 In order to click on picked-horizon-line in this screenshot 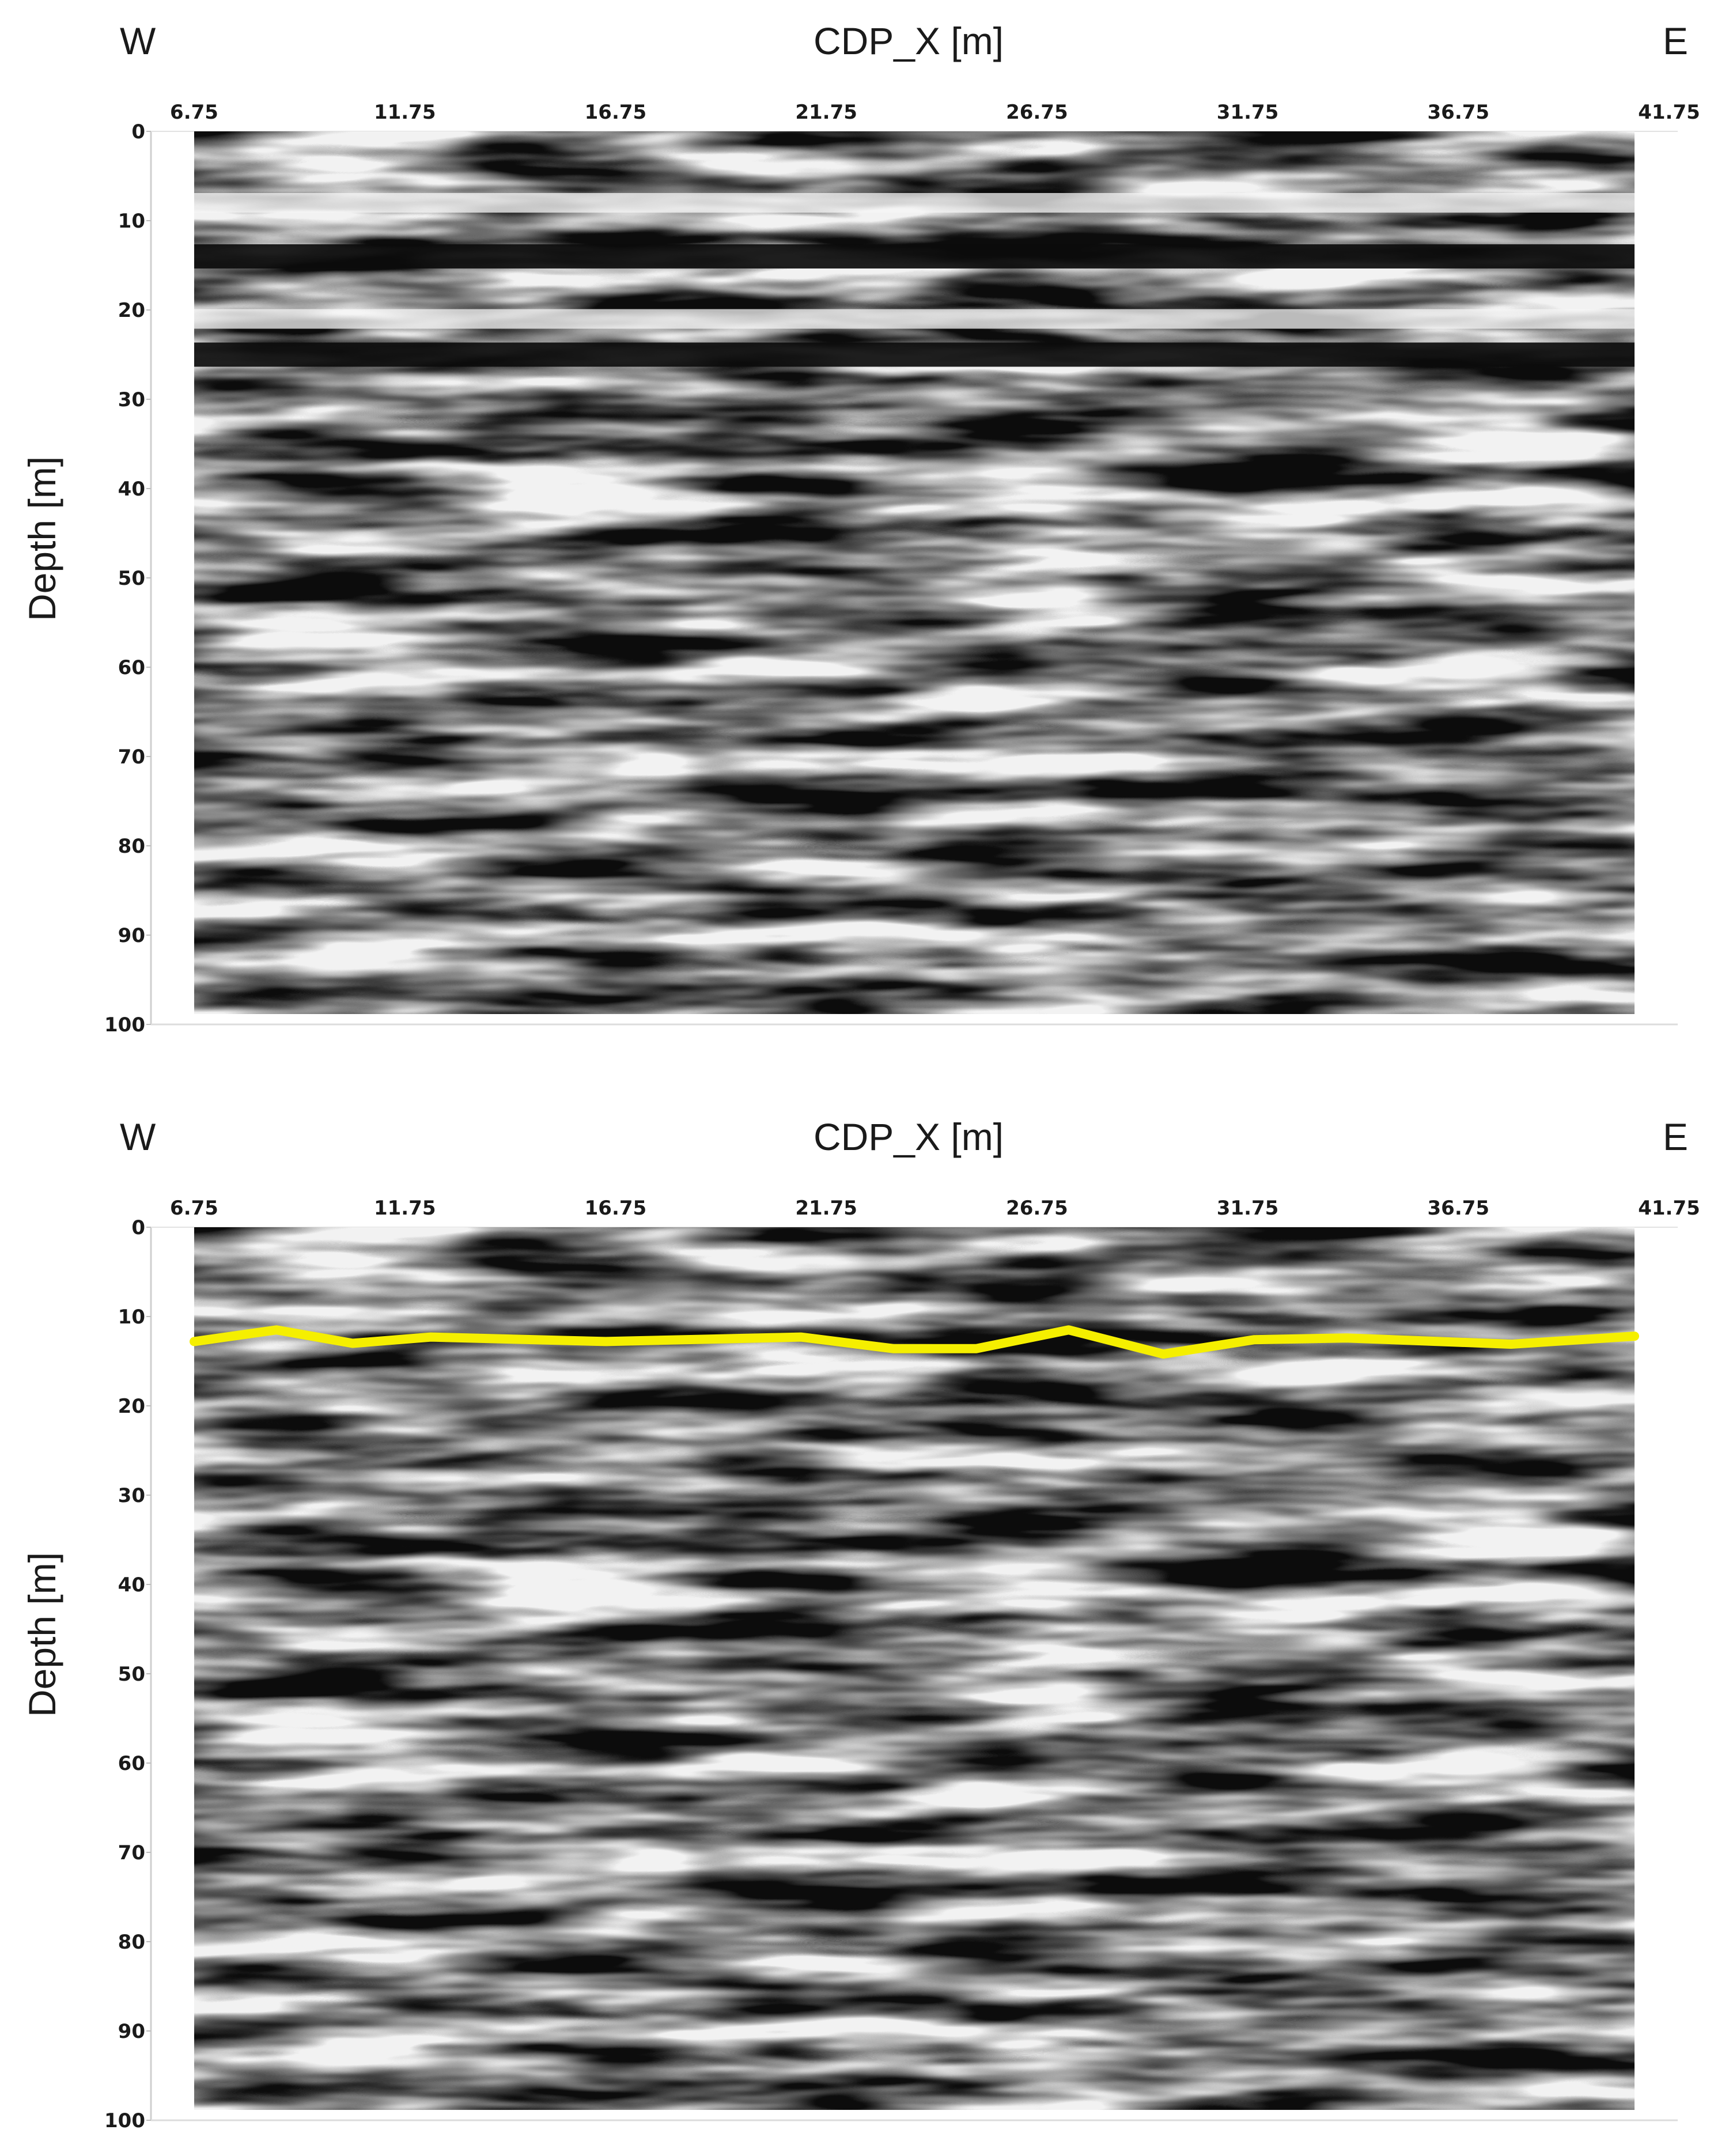, I will do `click(914, 1342)`.